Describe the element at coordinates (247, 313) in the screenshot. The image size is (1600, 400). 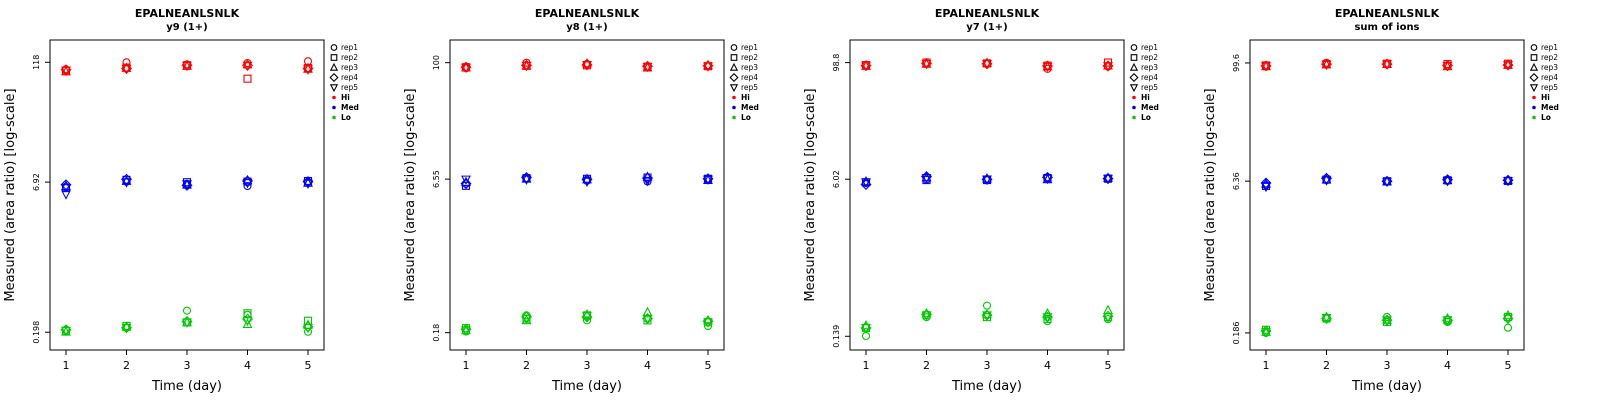
I see `data-point-lo-rep2` at that location.